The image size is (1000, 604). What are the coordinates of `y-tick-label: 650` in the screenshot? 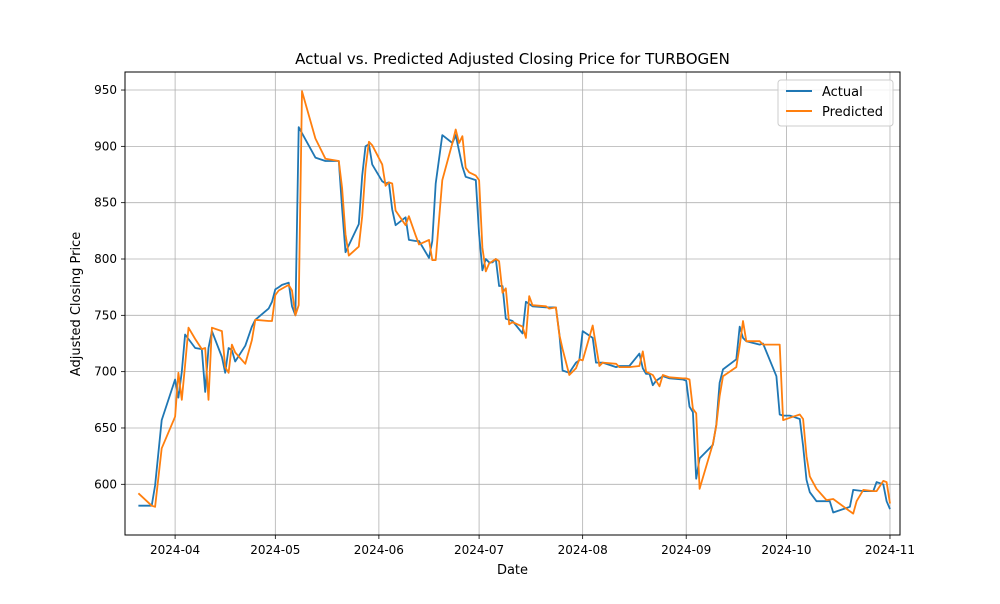 It's located at (105, 428).